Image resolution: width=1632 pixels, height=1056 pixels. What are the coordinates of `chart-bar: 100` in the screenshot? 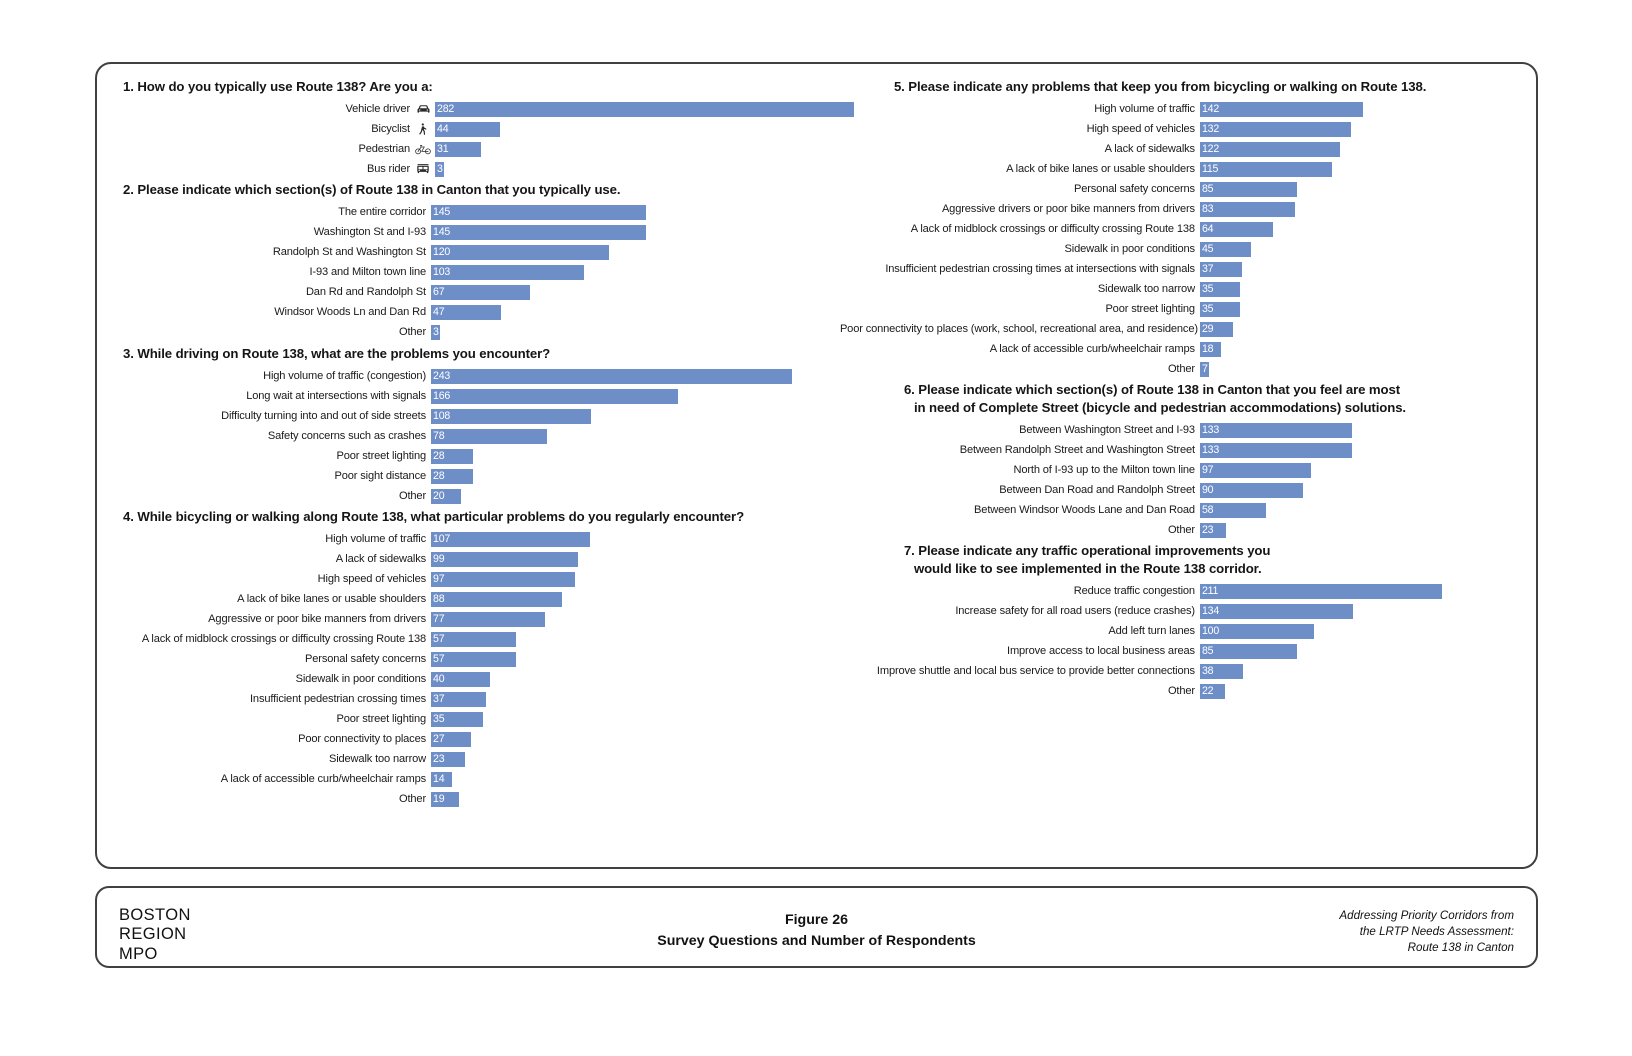 It's located at (1257, 631).